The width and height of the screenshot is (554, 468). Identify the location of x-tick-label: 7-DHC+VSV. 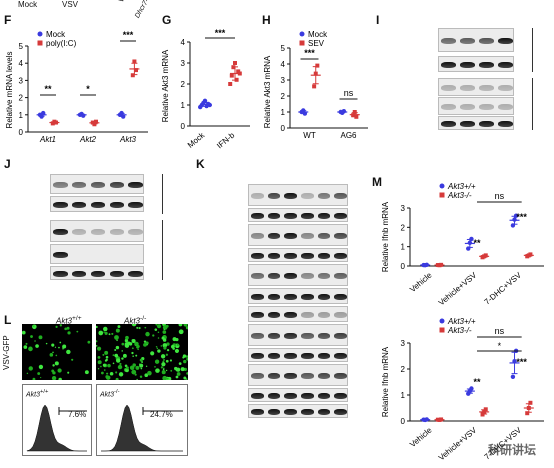
(503, 288).